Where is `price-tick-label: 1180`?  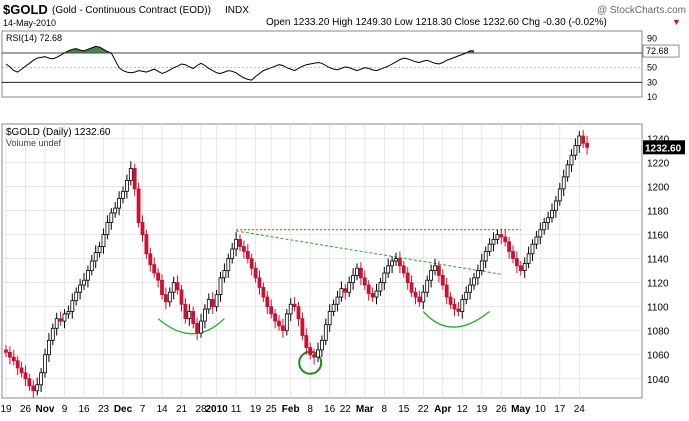 price-tick-label: 1180 is located at coordinates (658, 212).